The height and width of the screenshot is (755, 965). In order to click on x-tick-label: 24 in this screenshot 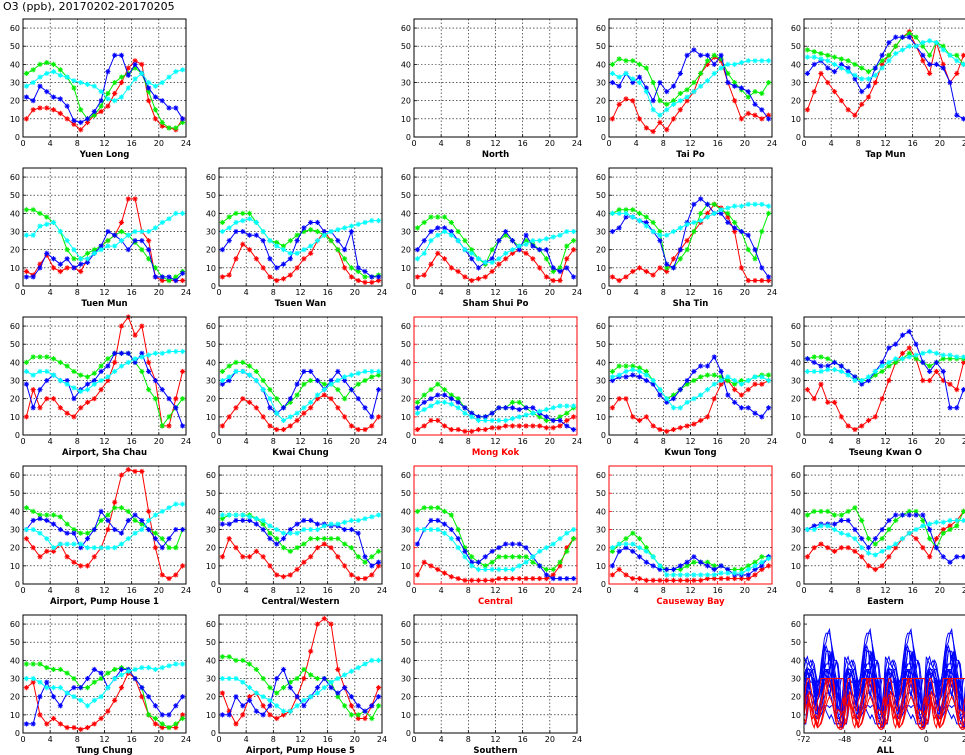, I will do `click(186, 143)`.